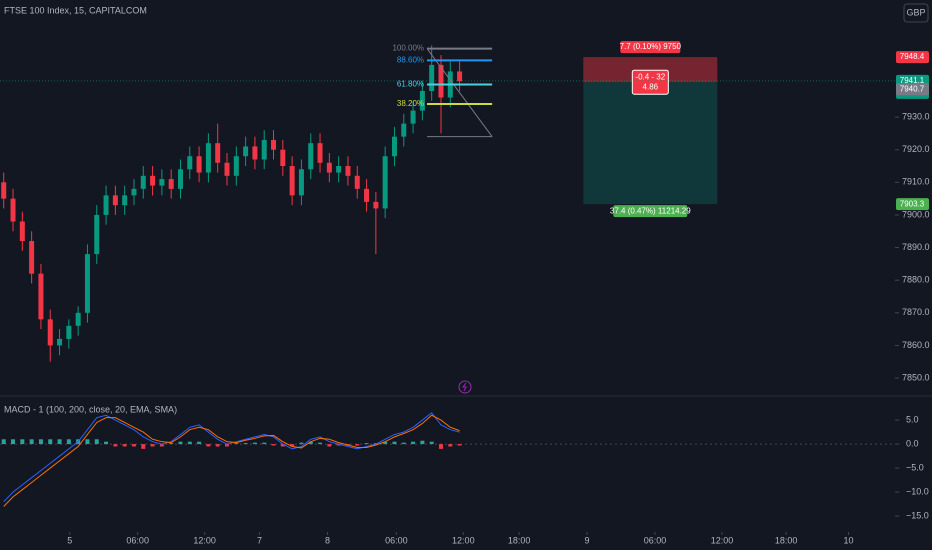 The image size is (932, 550). Describe the element at coordinates (327, 540) in the screenshot. I see `time-tick-label: 8` at that location.